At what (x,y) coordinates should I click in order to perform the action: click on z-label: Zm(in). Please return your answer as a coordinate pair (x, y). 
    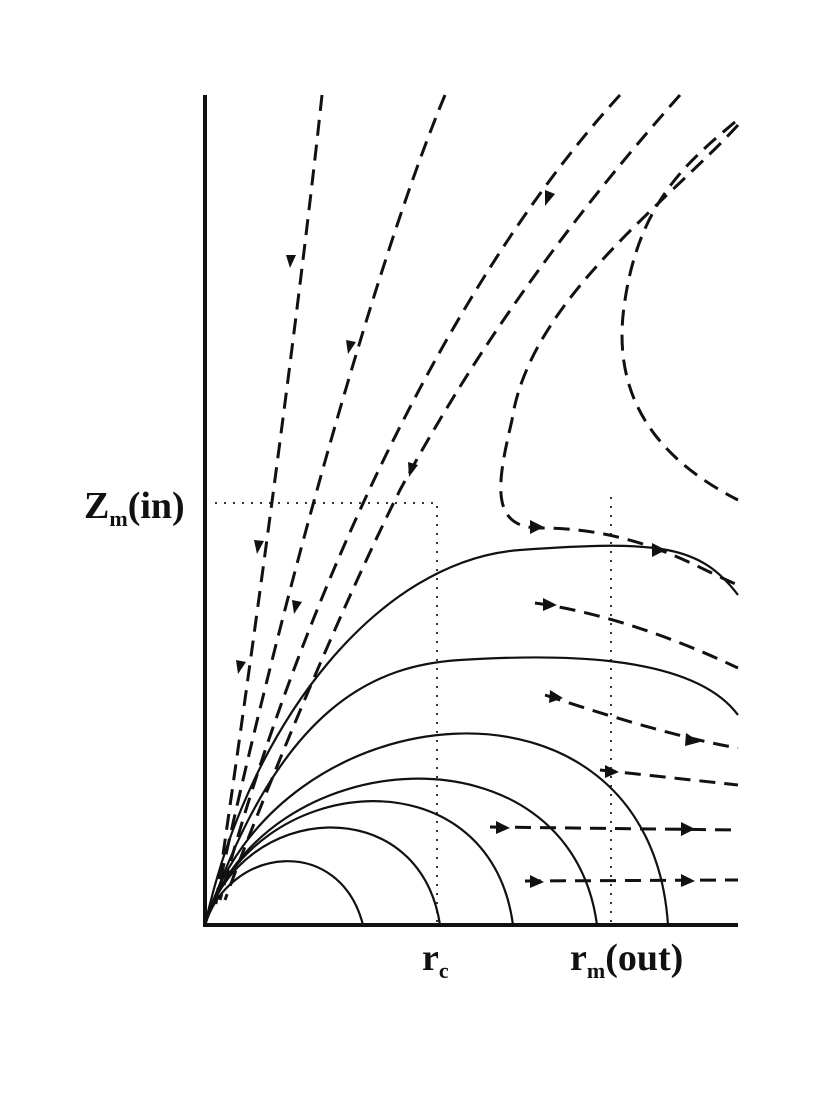
    Looking at the image, I should click on (134, 508).